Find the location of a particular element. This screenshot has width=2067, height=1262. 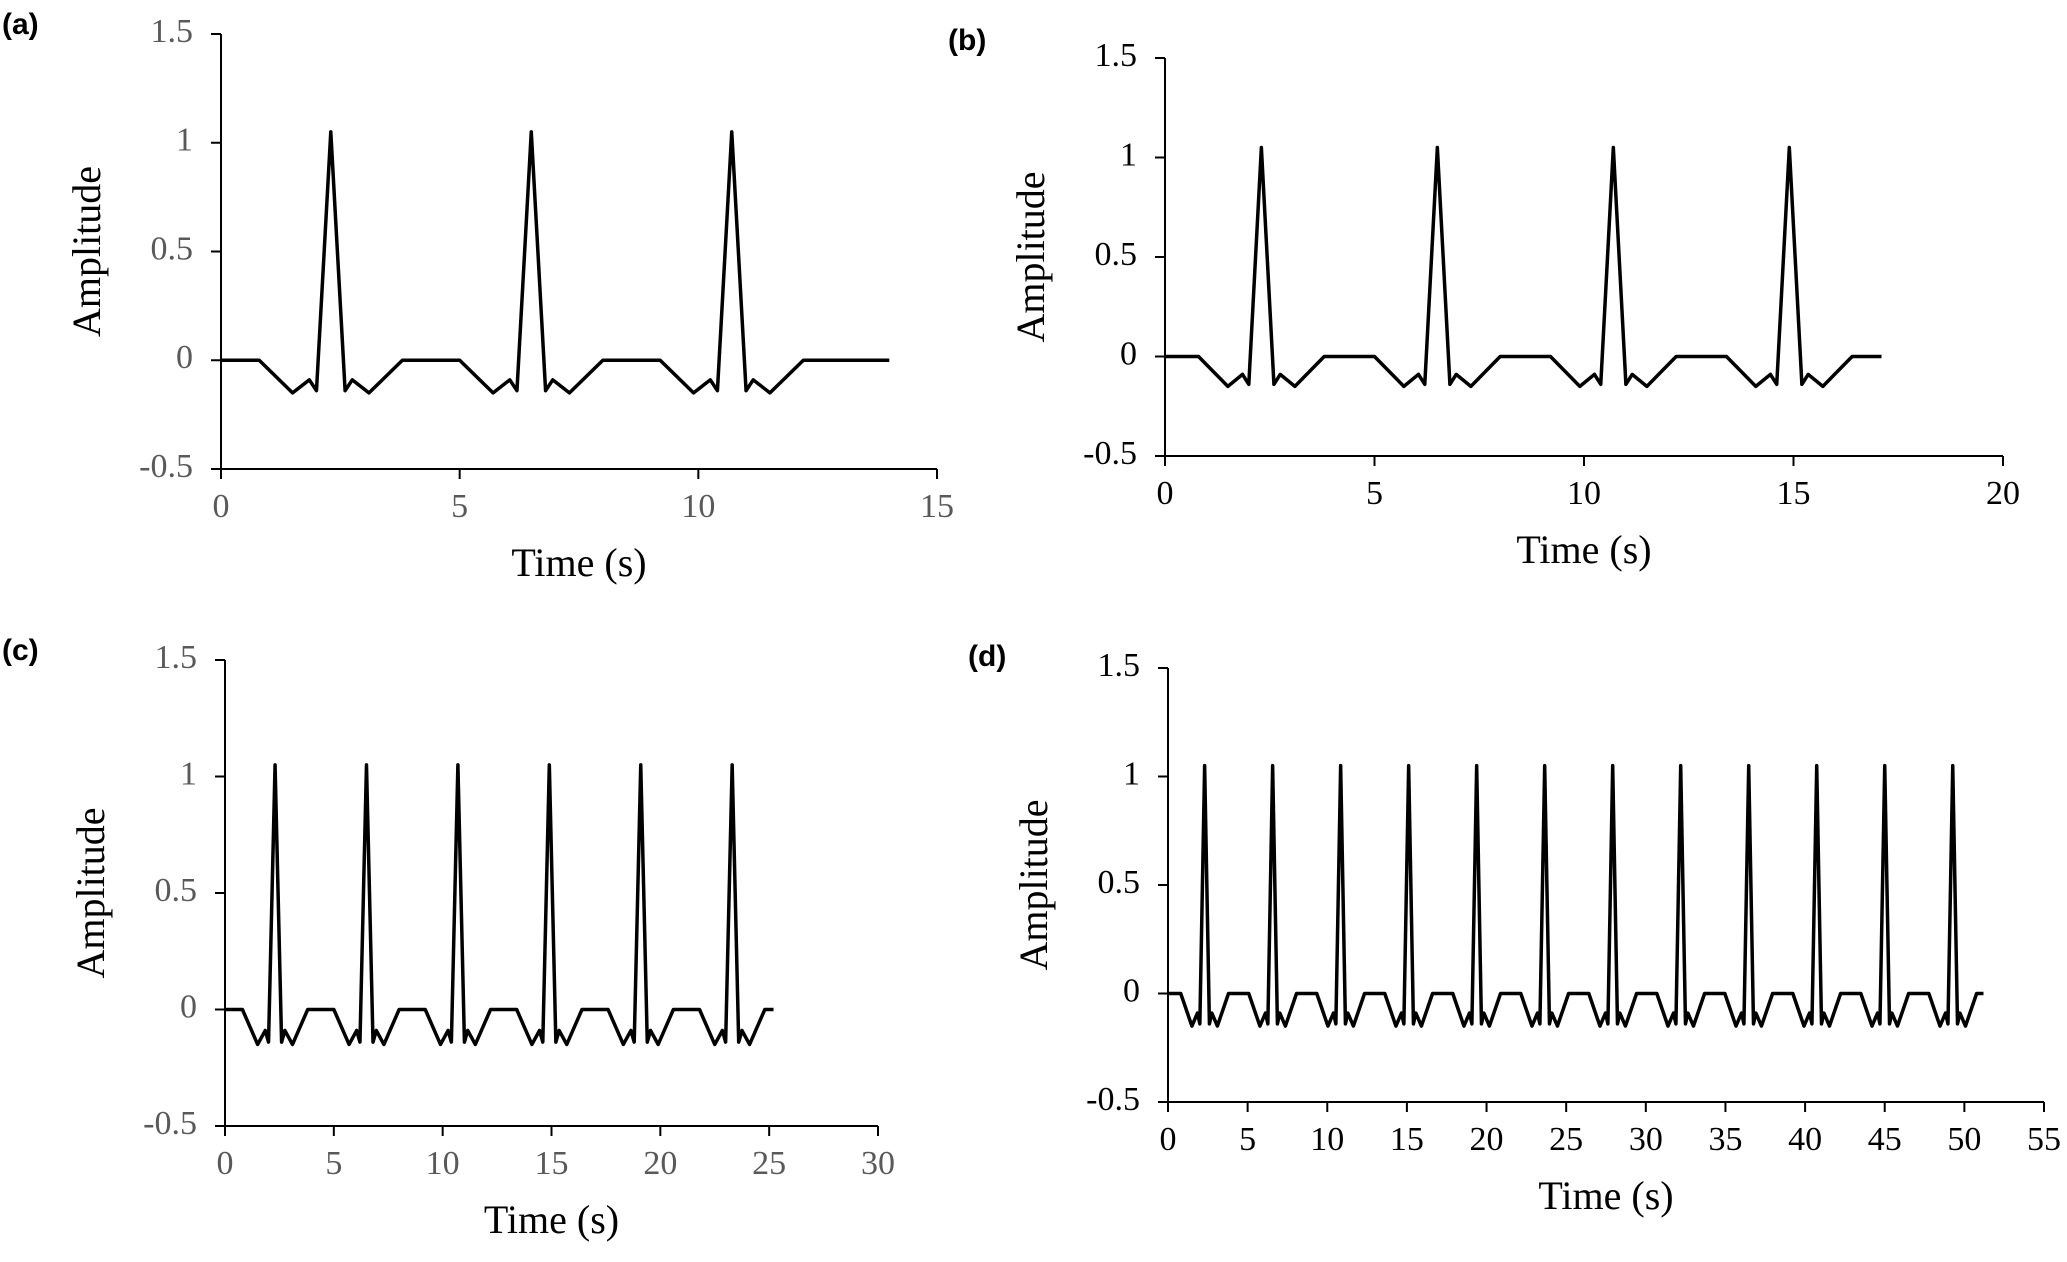

x-tick-label: 40 is located at coordinates (1805, 1139).